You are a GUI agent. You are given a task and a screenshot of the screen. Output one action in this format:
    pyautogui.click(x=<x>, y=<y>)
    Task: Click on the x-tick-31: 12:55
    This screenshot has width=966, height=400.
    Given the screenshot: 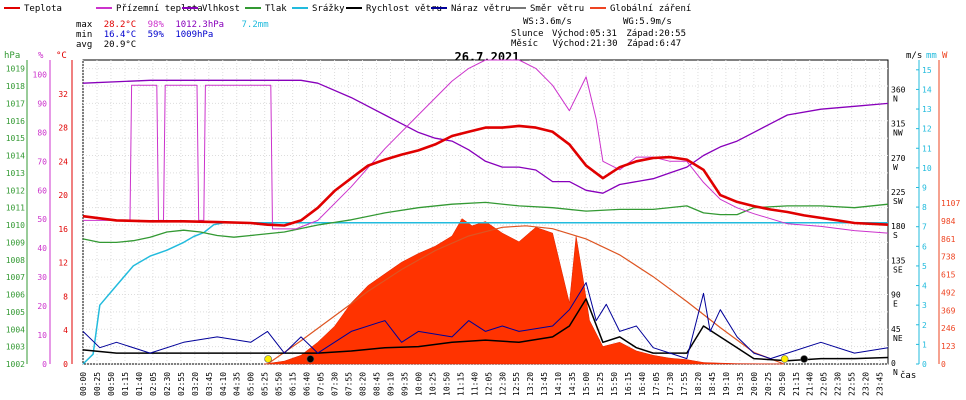 What is the action you would take?
    pyautogui.click(x=516, y=384)
    